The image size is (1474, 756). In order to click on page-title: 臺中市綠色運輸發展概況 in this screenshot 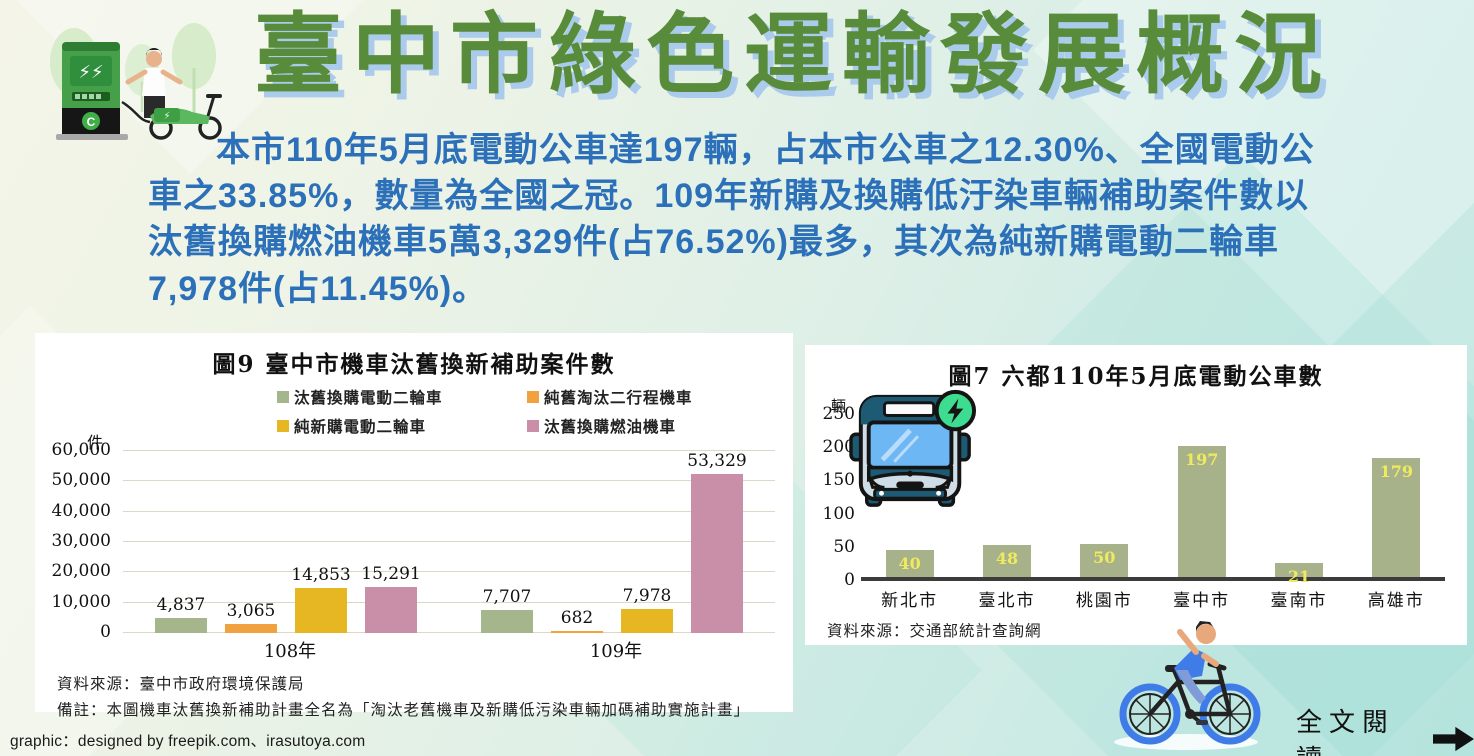, I will do `click(792, 54)`.